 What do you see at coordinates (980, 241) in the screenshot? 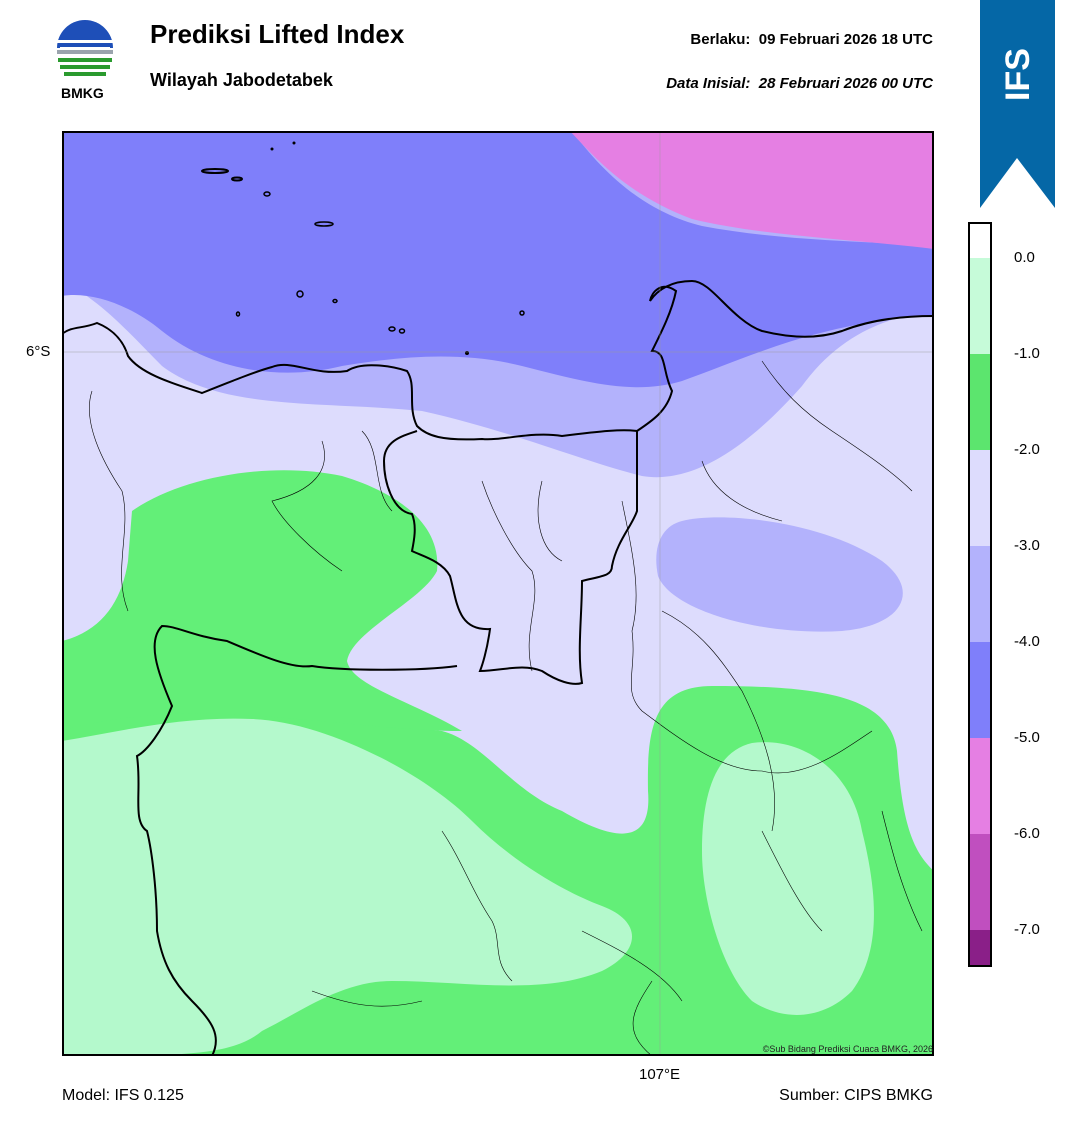
I see `colorbar-cap` at bounding box center [980, 241].